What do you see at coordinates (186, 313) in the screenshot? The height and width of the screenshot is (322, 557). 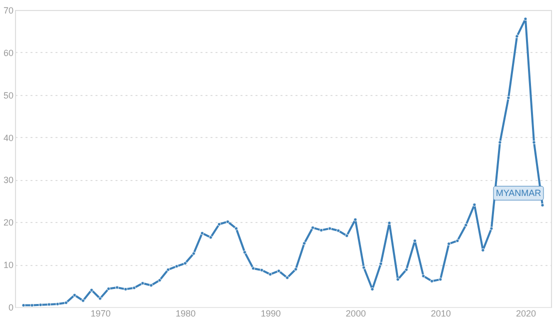 I see `x-tick-label: 1980` at bounding box center [186, 313].